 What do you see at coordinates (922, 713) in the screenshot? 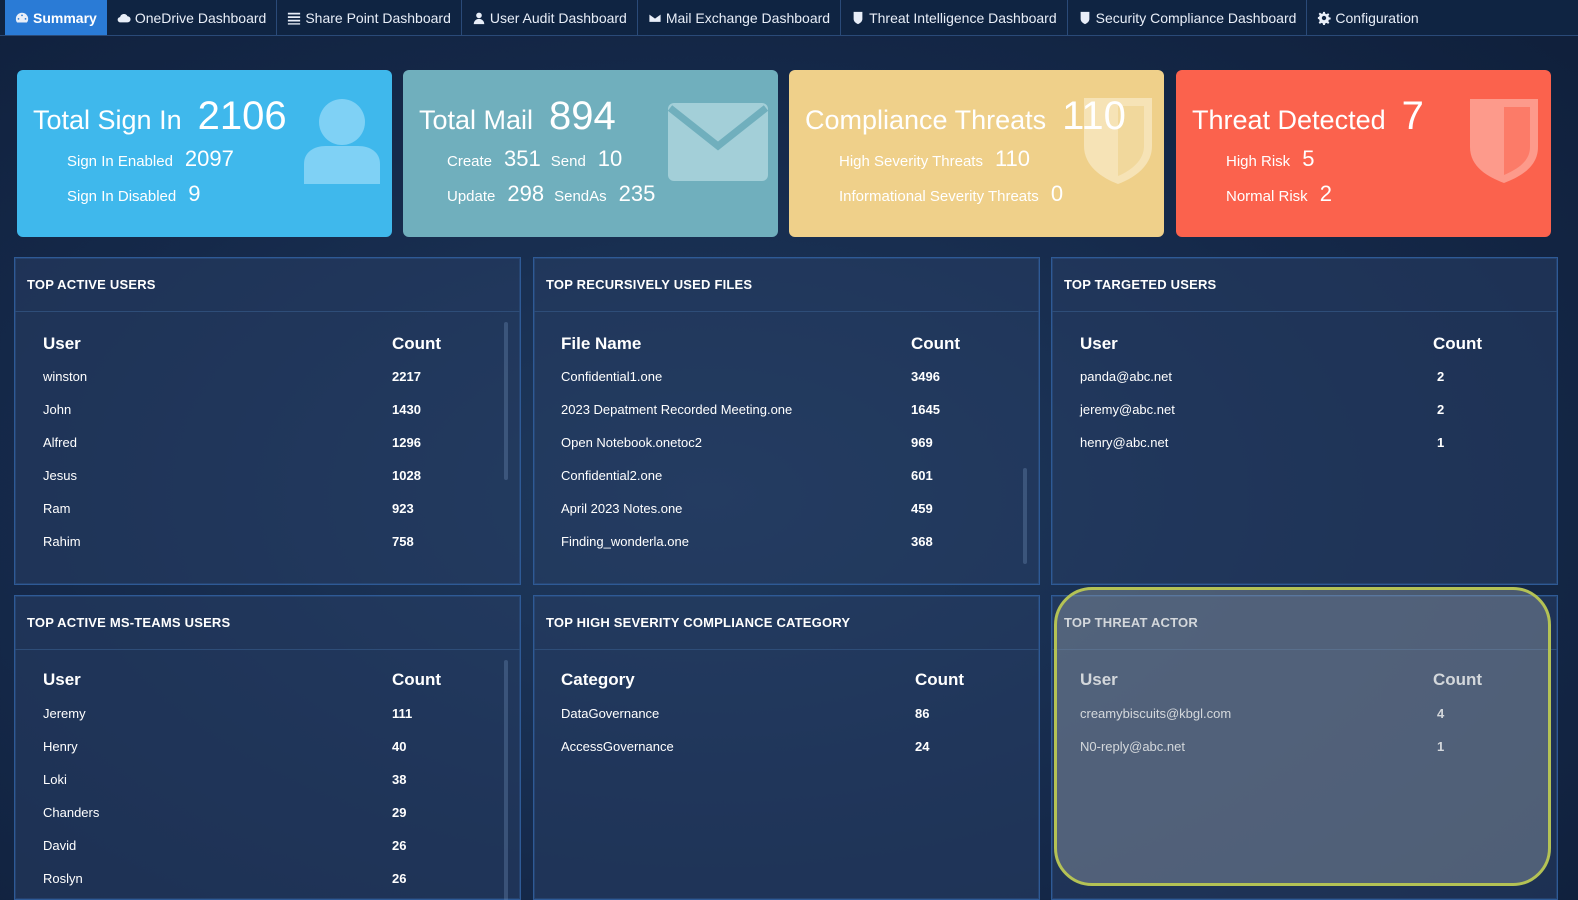
I see `cell-count: 86` at bounding box center [922, 713].